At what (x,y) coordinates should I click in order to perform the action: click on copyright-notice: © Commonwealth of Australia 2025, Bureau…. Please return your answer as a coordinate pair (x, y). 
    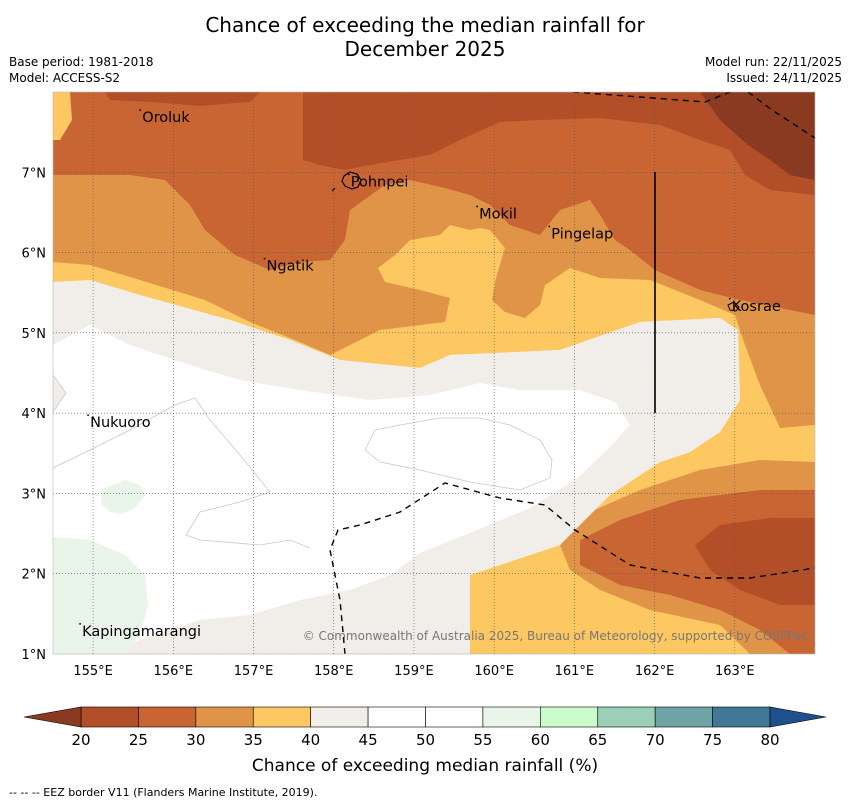
    Looking at the image, I should click on (555, 636).